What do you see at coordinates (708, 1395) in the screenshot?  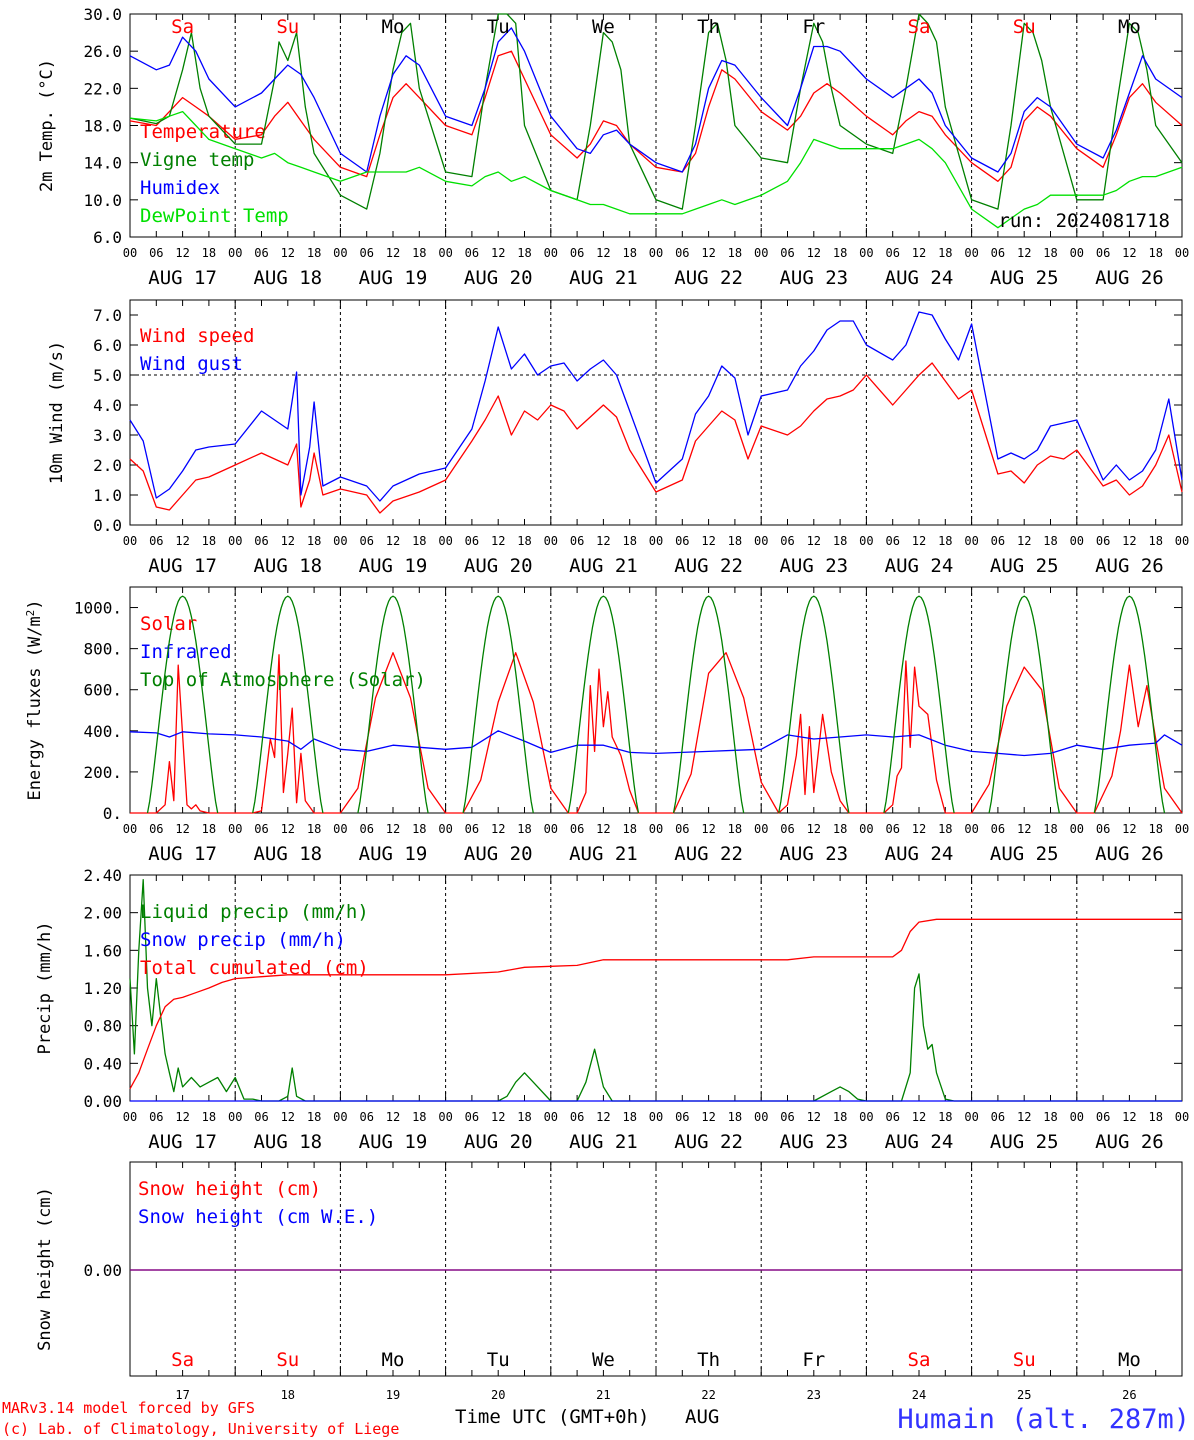 I see `day-number-label: 22` at bounding box center [708, 1395].